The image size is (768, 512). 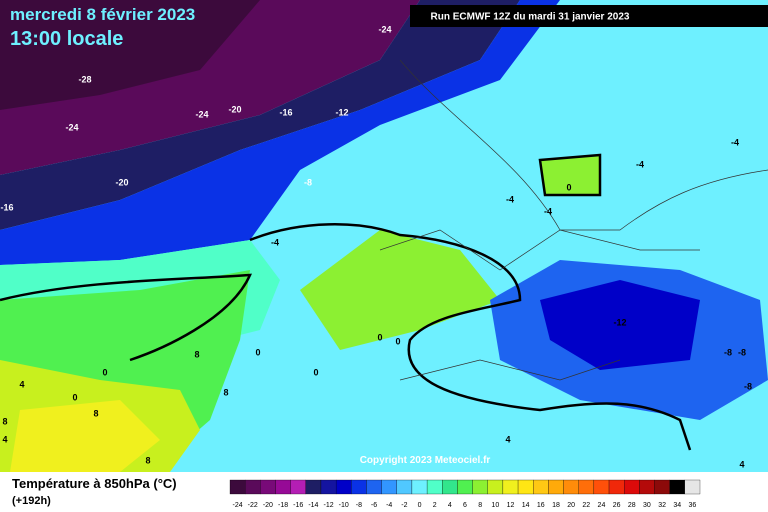 What do you see at coordinates (425, 460) in the screenshot?
I see `copyright: Copyright 2023 Meteociel.fr` at bounding box center [425, 460].